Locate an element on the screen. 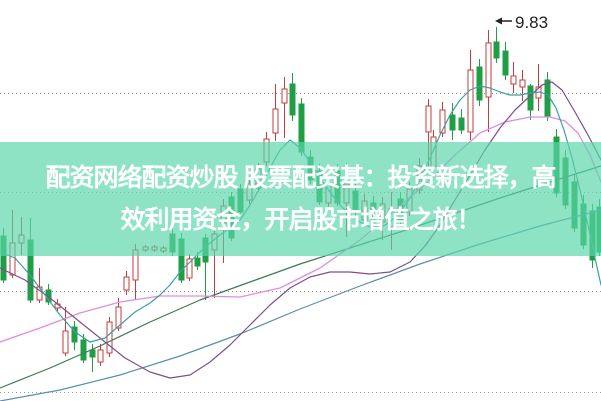 Image resolution: width=601 pixels, height=401 pixels. promo-text-line1: 配资网络配资炒股 股票配资基：投资新选择，高 is located at coordinates (301, 178).